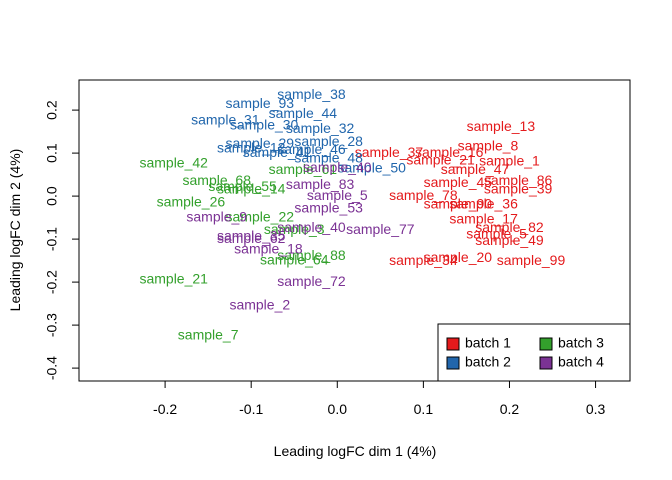 This screenshot has height=480, width=672. What do you see at coordinates (483, 203) in the screenshot?
I see `point-label: sample_36` at bounding box center [483, 203].